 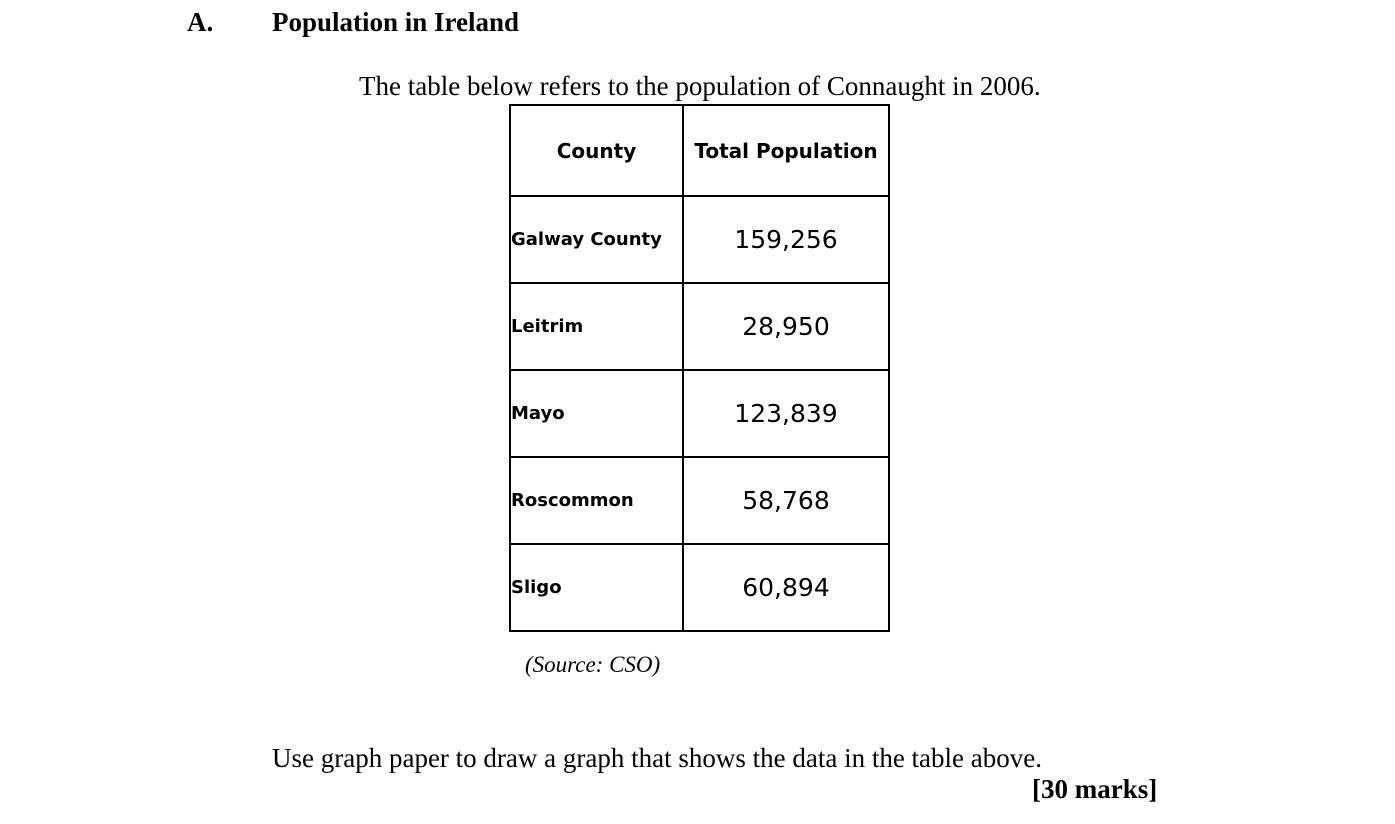 I want to click on county-cell: Galway County, so click(x=596, y=239).